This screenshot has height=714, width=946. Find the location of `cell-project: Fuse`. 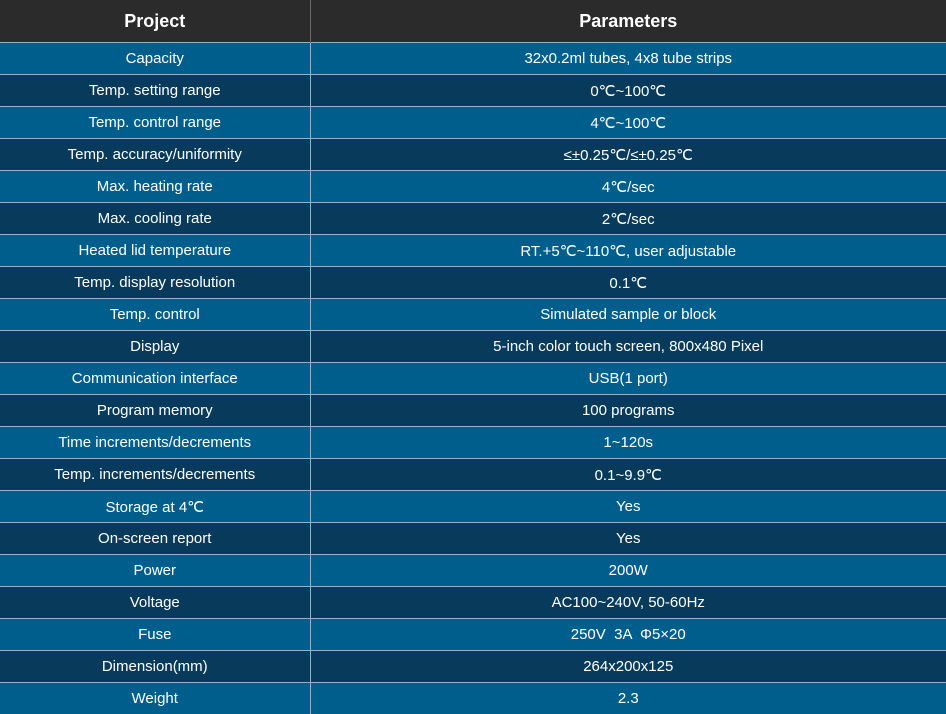

cell-project: Fuse is located at coordinates (155, 635).